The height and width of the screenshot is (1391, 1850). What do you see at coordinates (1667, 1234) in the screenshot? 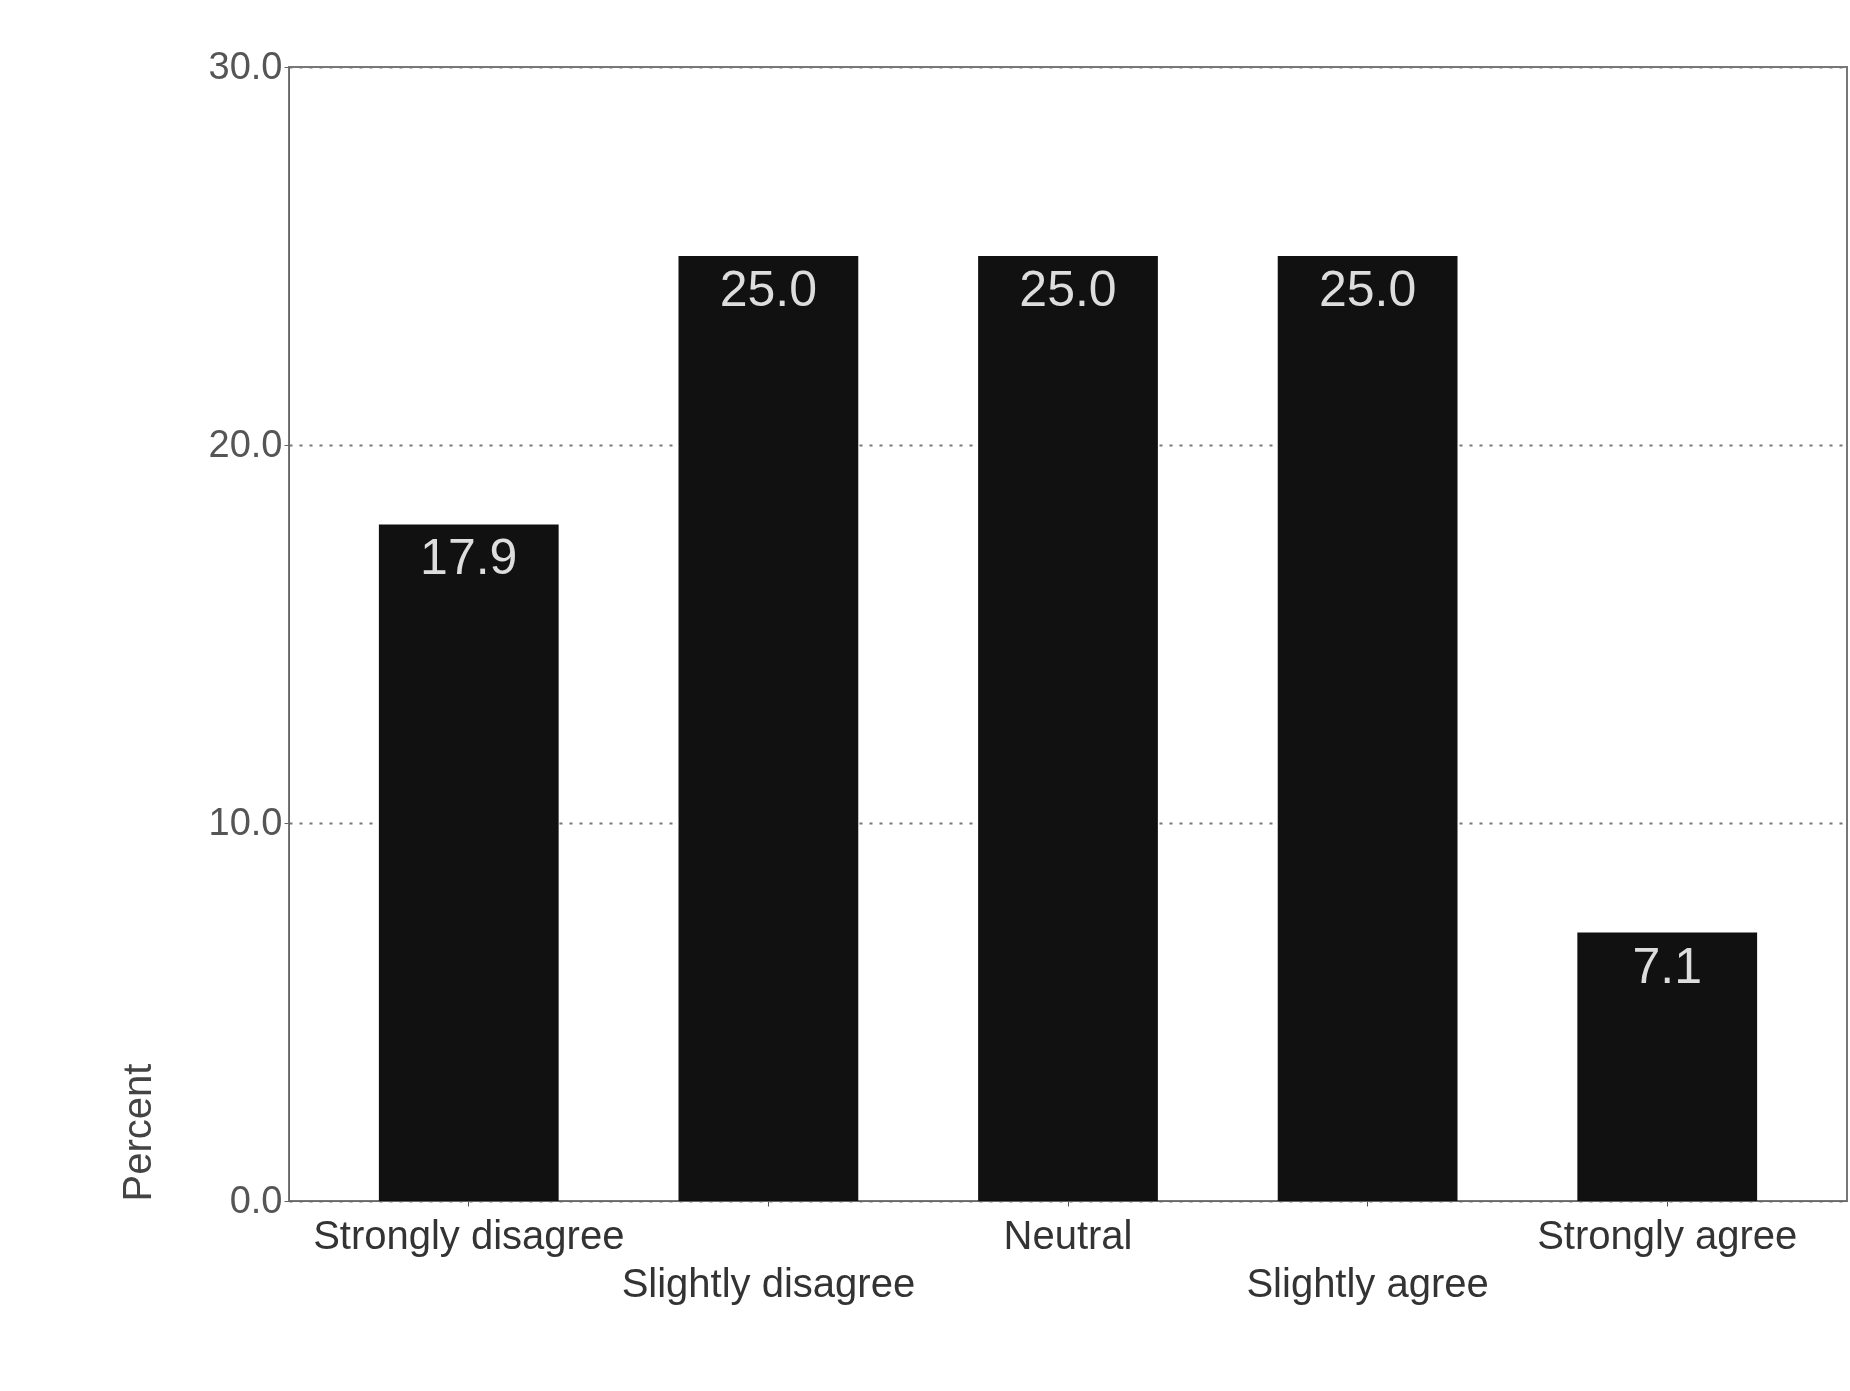
I see `x-tick-label: Strongly agree` at bounding box center [1667, 1234].